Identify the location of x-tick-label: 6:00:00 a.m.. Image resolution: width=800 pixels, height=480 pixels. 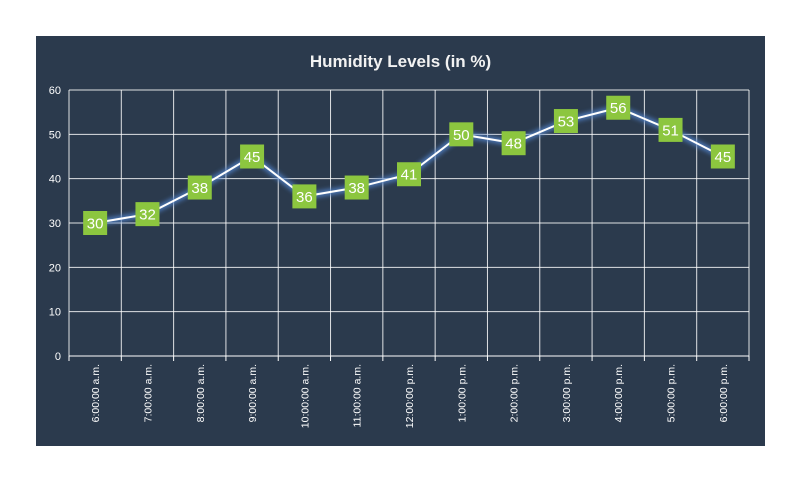
(96, 393).